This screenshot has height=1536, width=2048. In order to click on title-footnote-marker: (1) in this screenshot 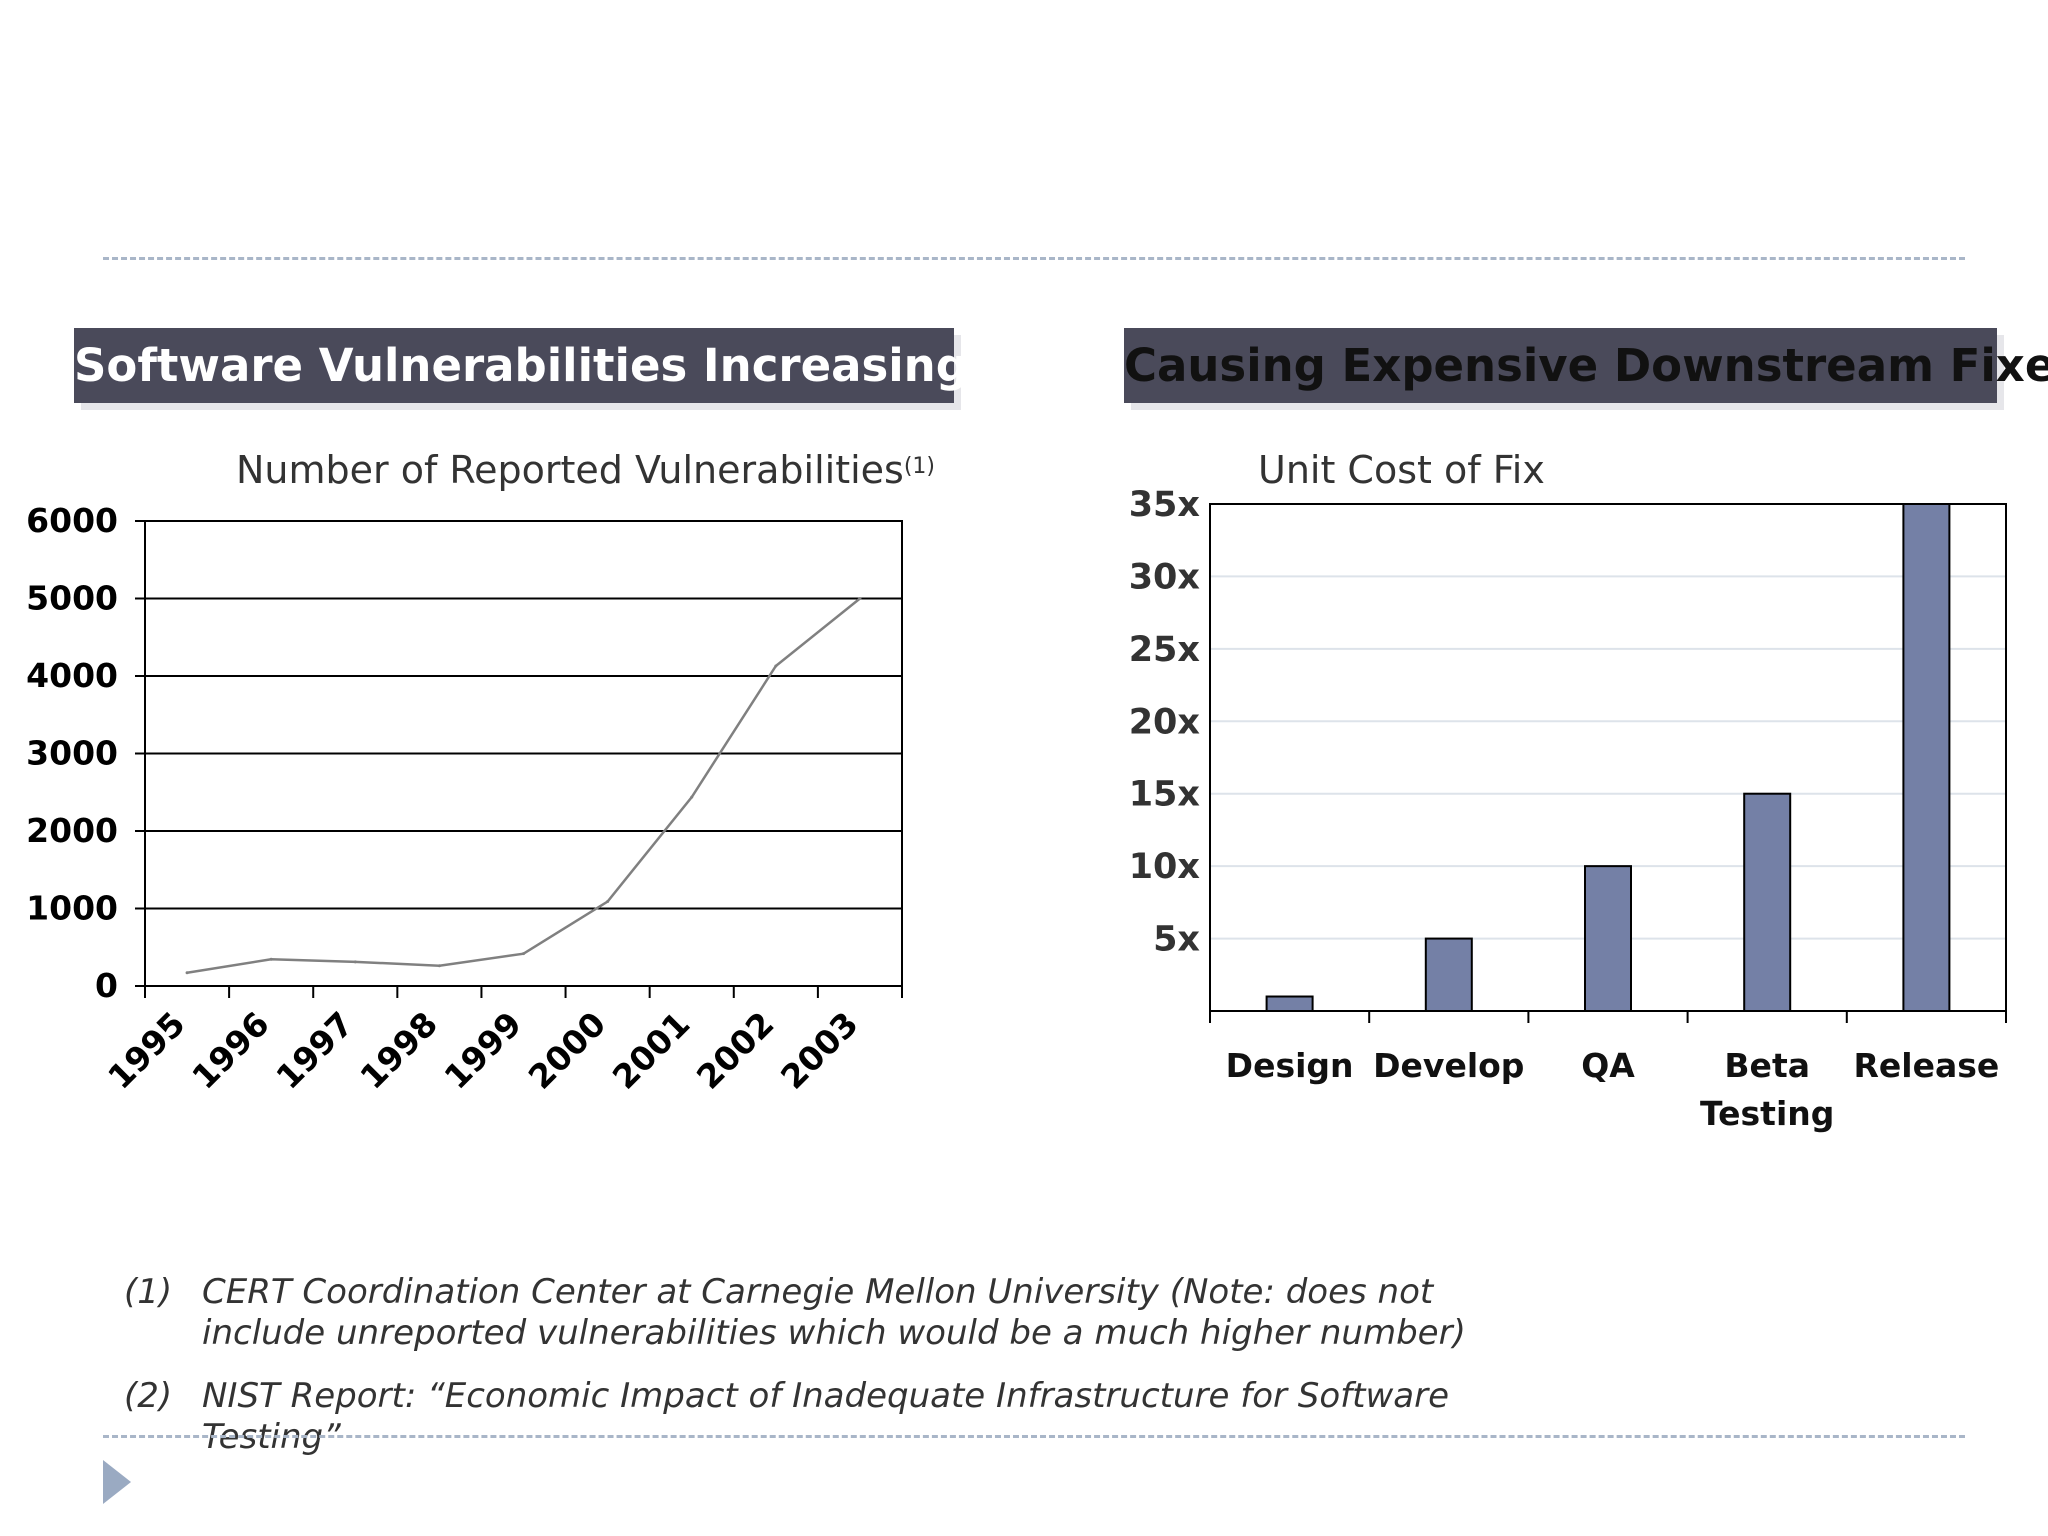, I will do `click(919, 466)`.